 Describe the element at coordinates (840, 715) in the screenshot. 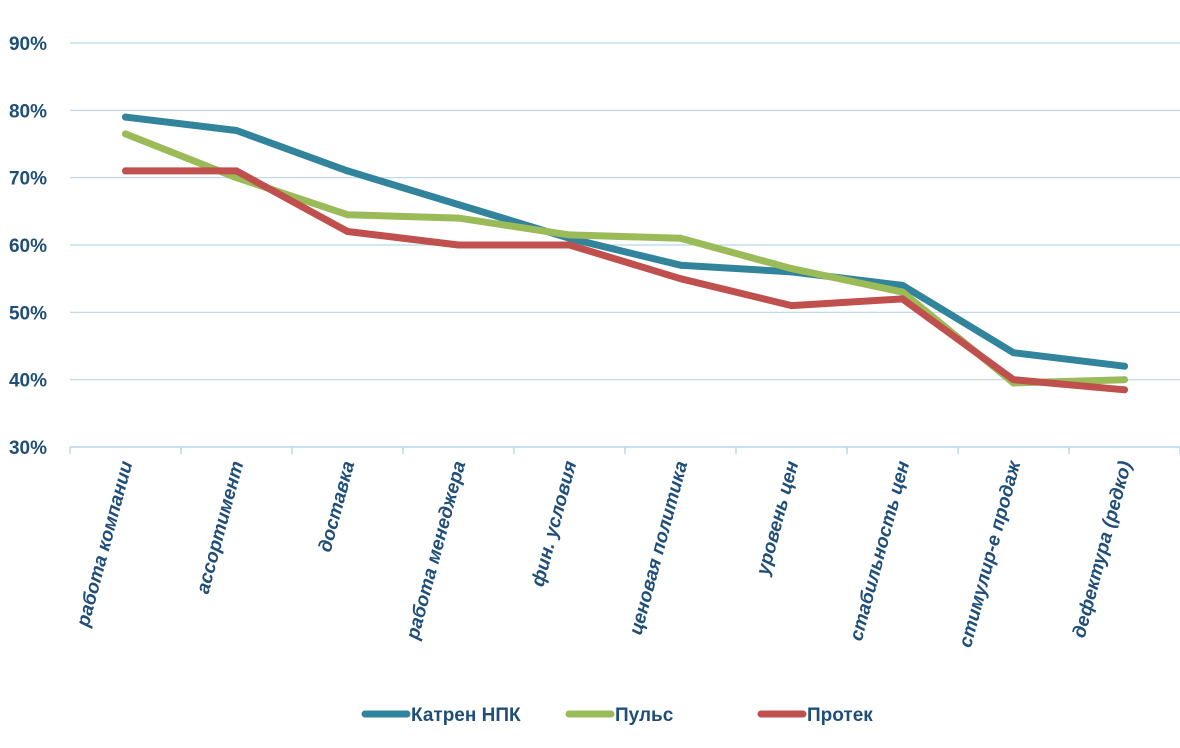

I see `legend-label: Протек` at that location.